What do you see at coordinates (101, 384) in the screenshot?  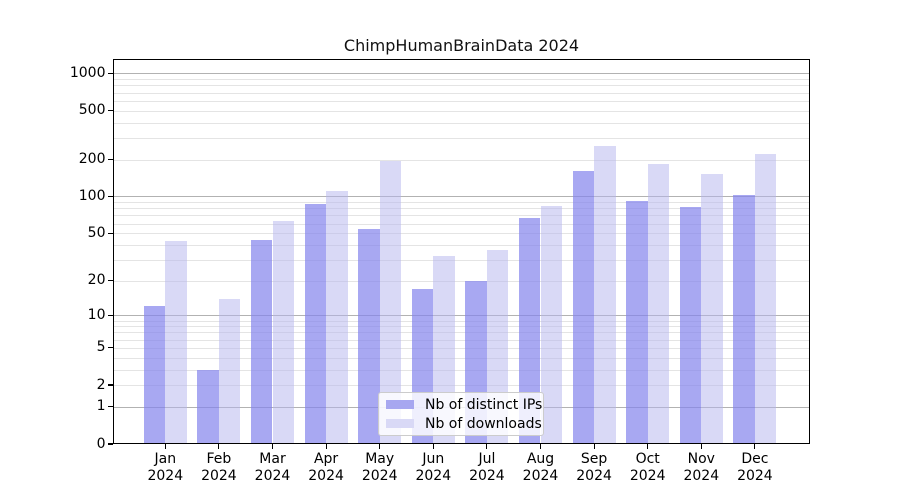 I see `y-tick-label-2: 2` at bounding box center [101, 384].